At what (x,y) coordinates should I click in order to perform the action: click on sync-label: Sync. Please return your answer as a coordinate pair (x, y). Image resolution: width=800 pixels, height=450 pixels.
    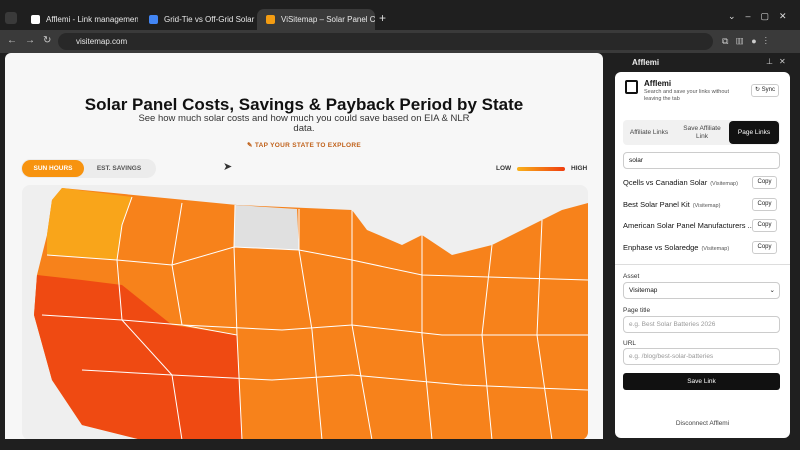
    Looking at the image, I should click on (768, 90).